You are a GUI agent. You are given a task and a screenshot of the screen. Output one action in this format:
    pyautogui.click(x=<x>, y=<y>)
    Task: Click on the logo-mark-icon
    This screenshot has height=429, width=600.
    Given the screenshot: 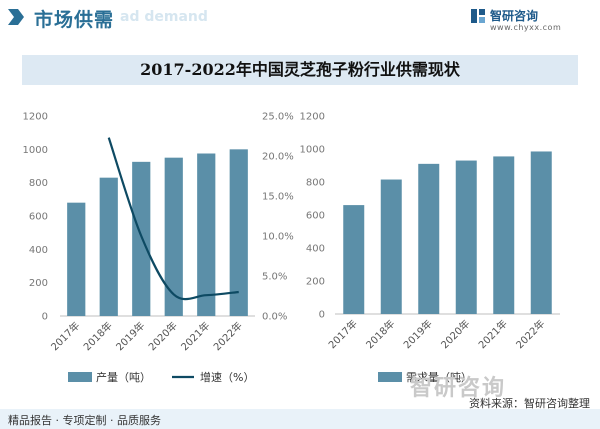 What is the action you would take?
    pyautogui.click(x=478, y=16)
    